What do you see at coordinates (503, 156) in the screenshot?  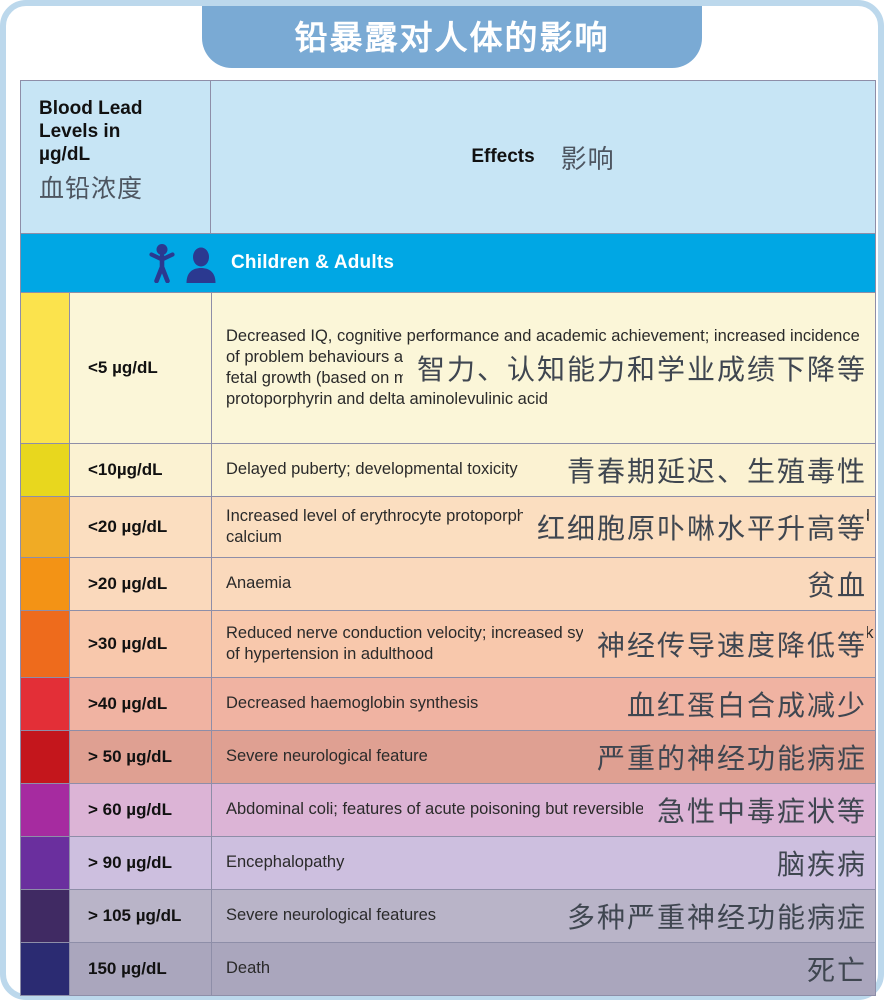 I see `header-effects-en: Effects` at bounding box center [503, 156].